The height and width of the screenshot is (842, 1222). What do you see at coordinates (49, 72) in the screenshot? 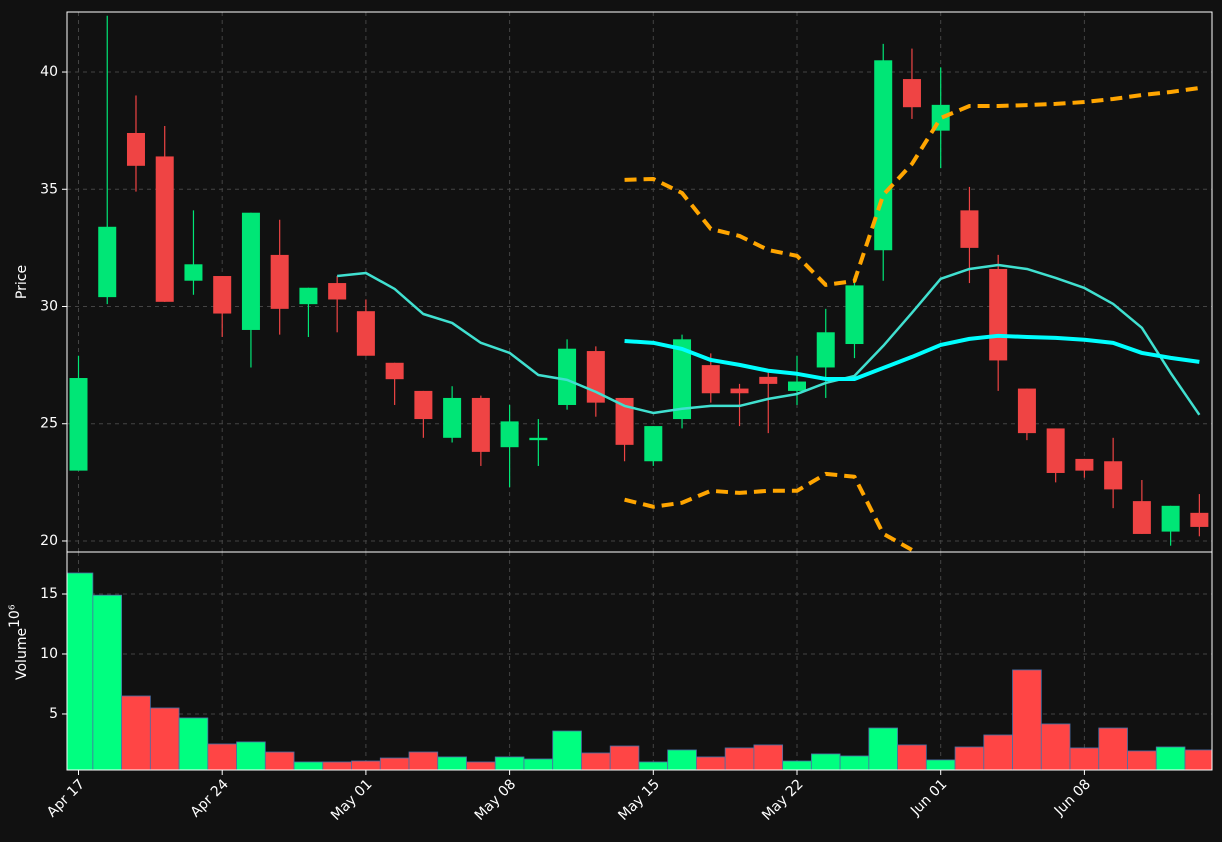
I see `y-tick-label: 40` at bounding box center [49, 72].